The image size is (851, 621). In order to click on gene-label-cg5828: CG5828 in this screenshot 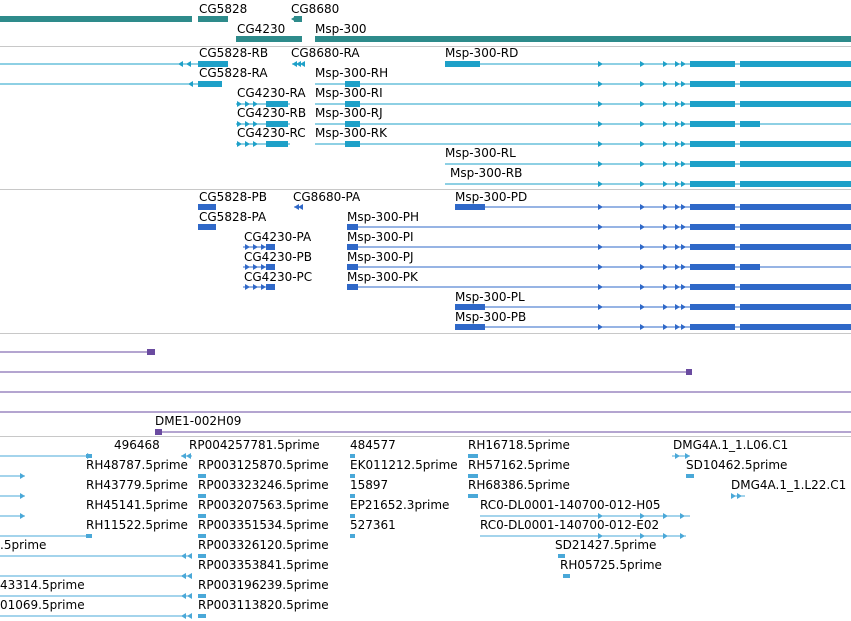, I will do `click(223, 9)`.